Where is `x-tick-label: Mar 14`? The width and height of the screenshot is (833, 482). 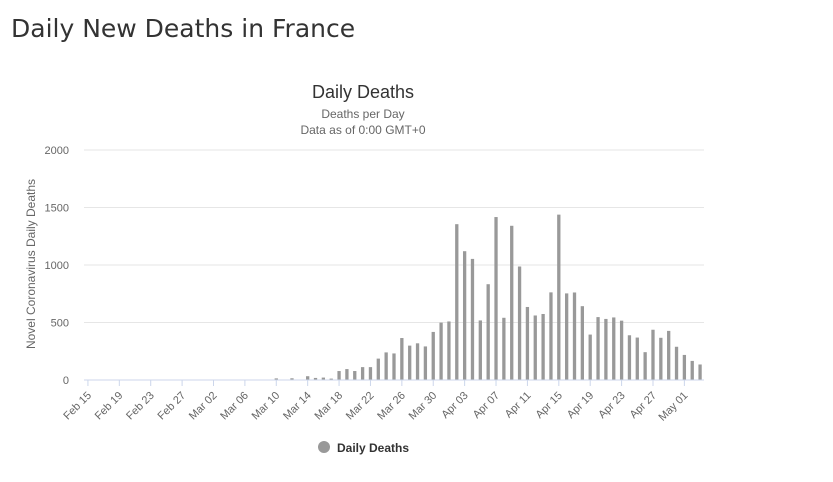 x-tick-label: Mar 14 is located at coordinates (297, 406).